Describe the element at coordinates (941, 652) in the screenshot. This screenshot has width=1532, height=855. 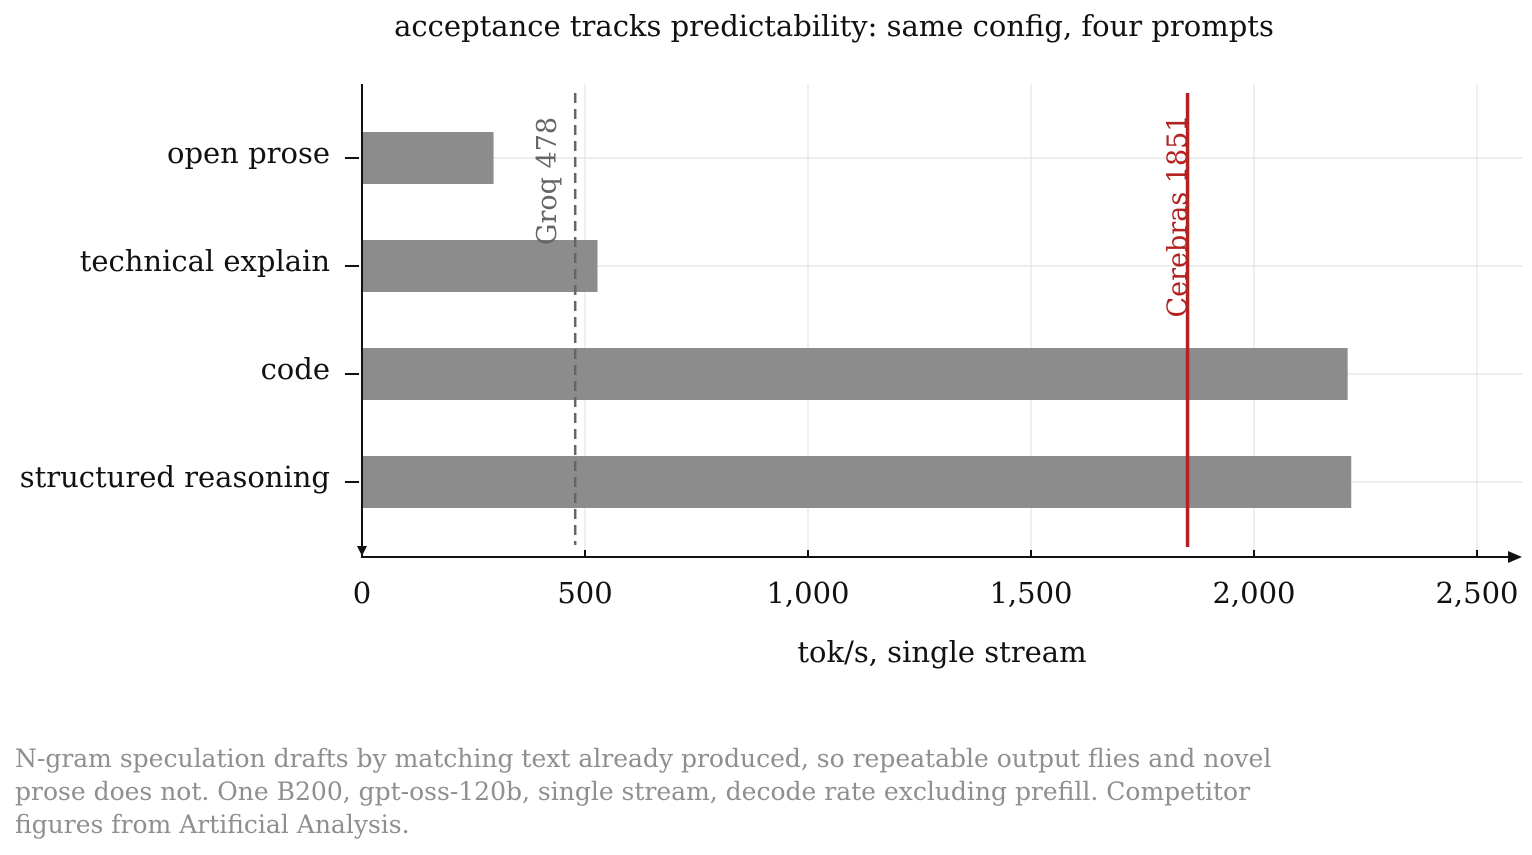
I see `x-axis-label: tok/s, single stream` at that location.